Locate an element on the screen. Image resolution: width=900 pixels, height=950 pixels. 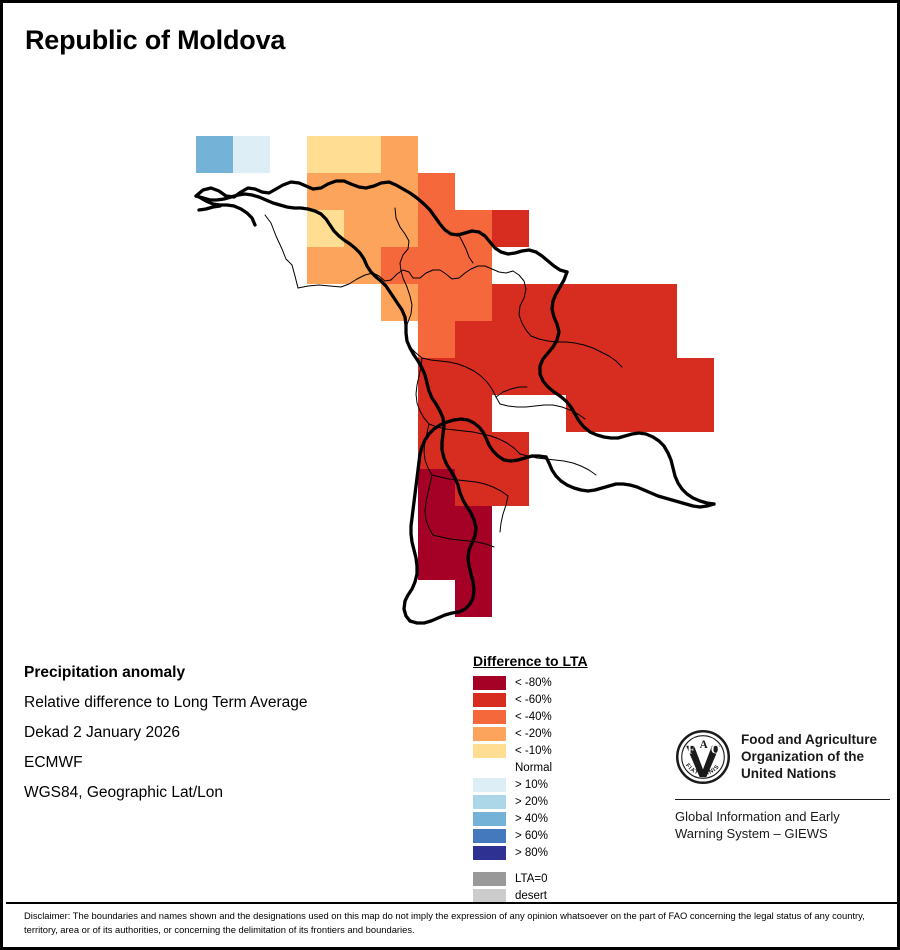
legend-item-row: Normal is located at coordinates (563, 767).